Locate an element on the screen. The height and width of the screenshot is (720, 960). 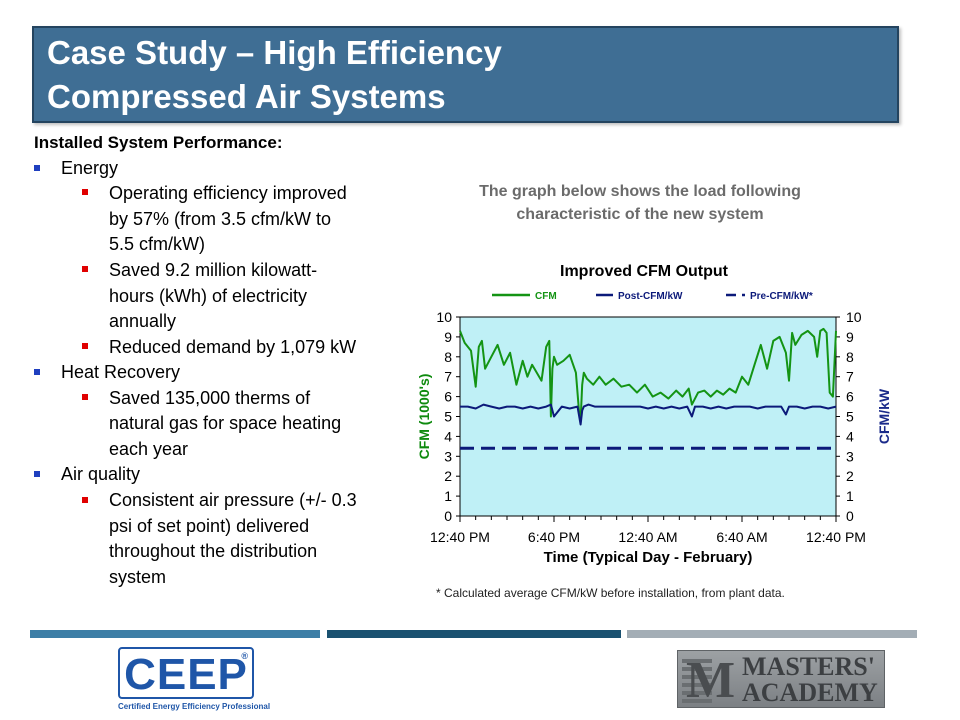
bullet-heat-recovery: Heat Recovery is located at coordinates (121, 372).